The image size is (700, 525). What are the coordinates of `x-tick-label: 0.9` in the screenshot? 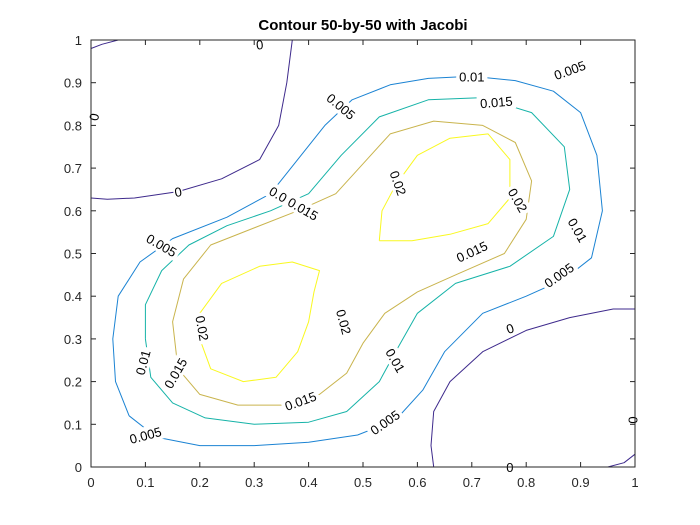 It's located at (581, 482).